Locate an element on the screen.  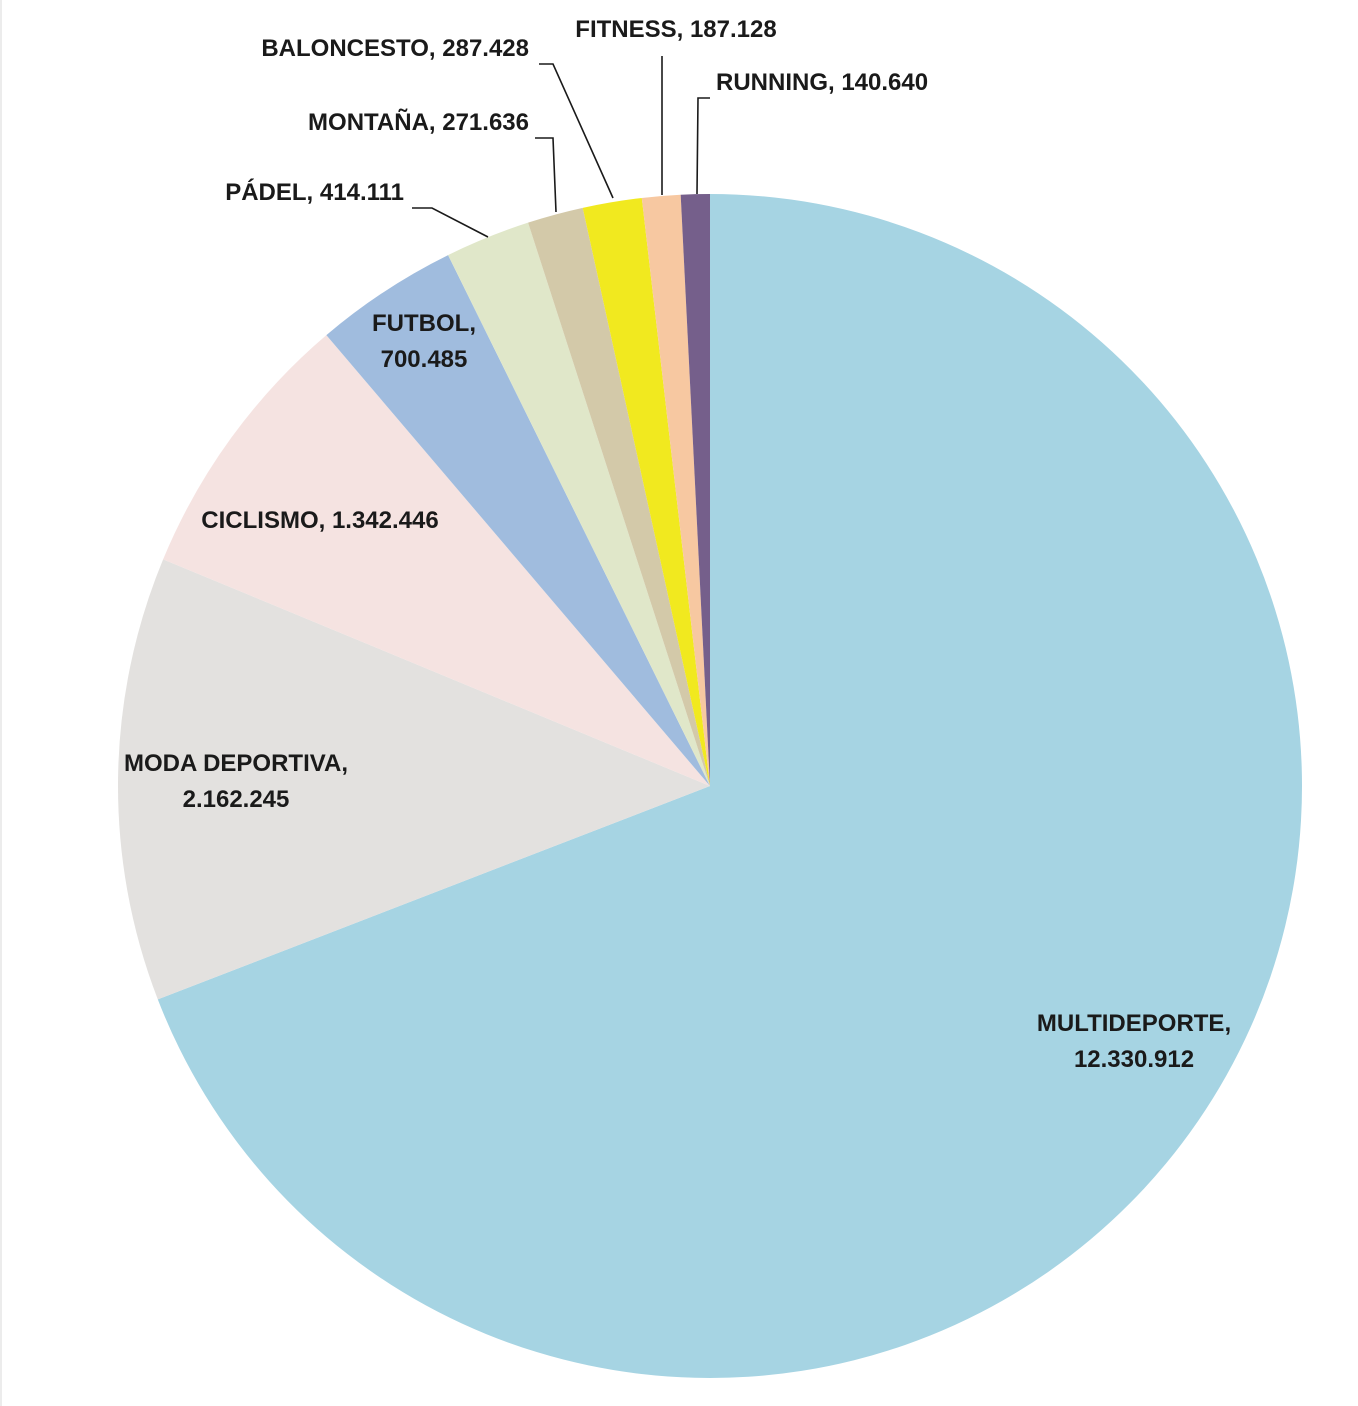
leader-line-baloncesto is located at coordinates (576, 131).